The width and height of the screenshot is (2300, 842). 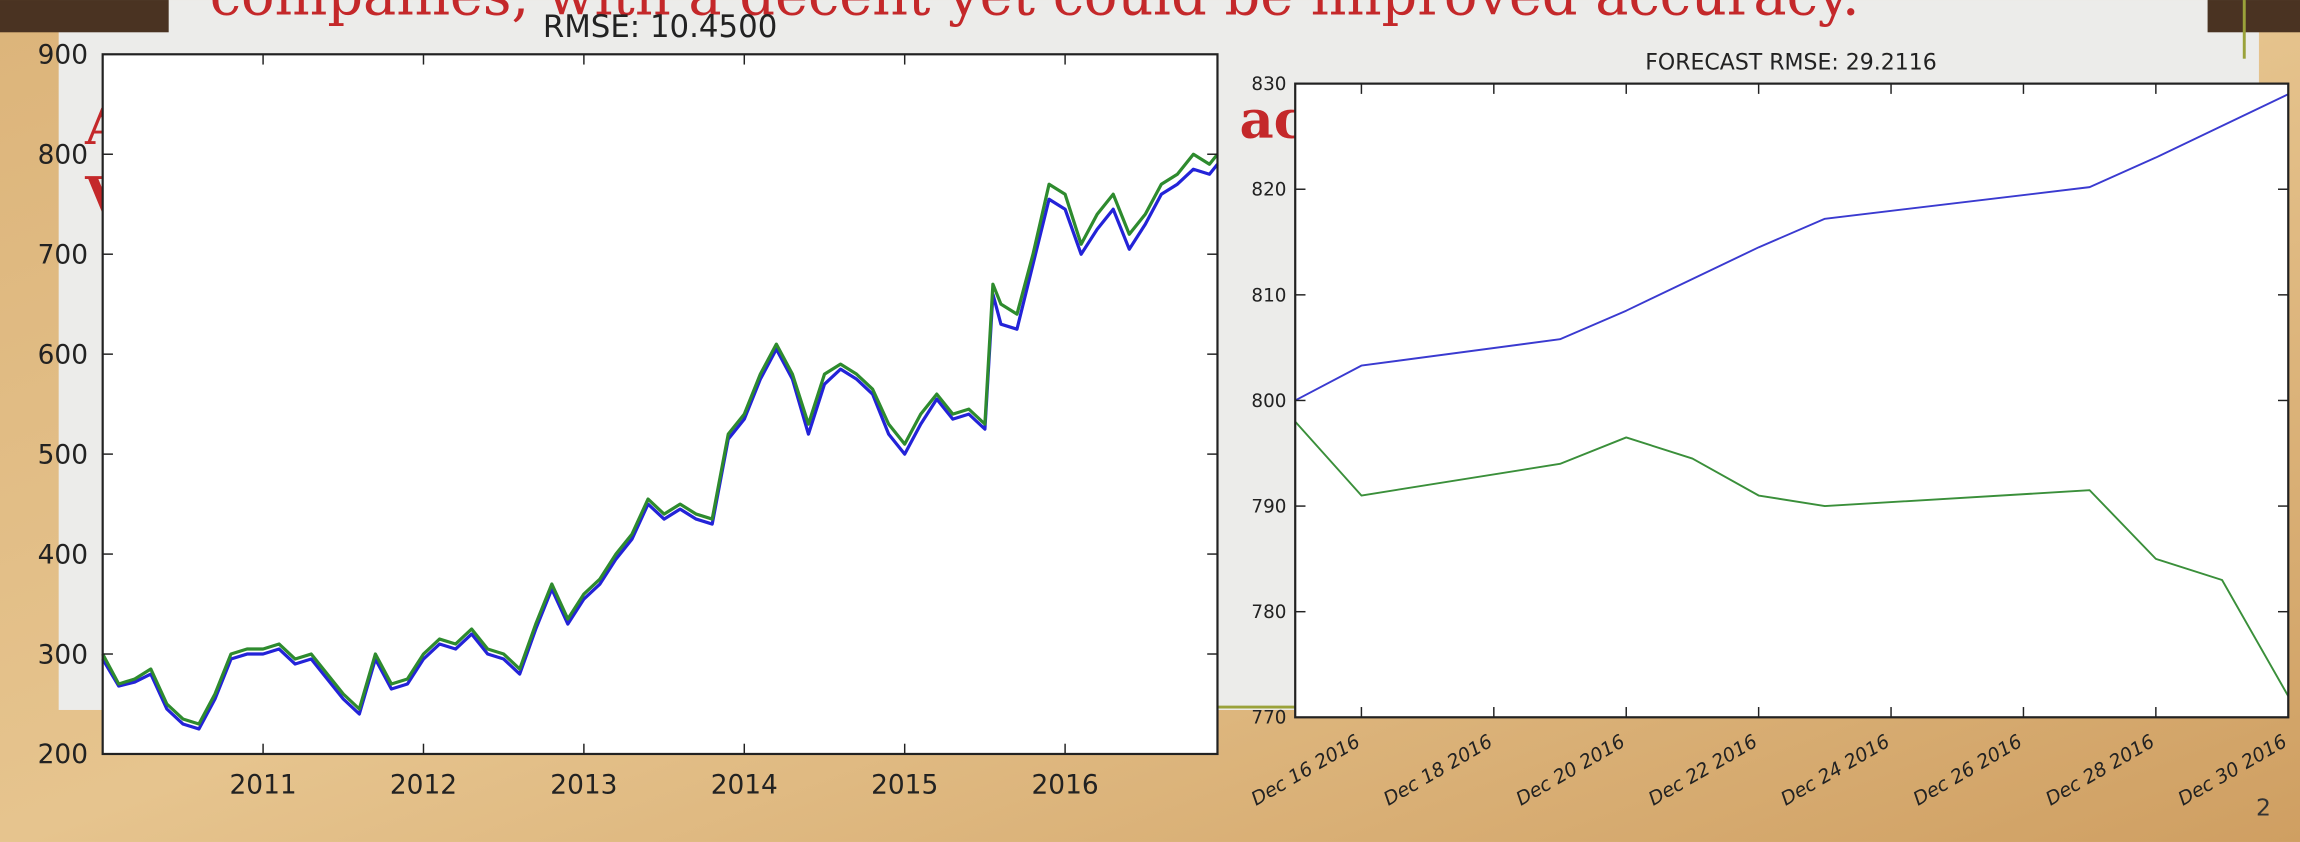 What do you see at coordinates (1268, 295) in the screenshot?
I see `y-tick-label: 810` at bounding box center [1268, 295].